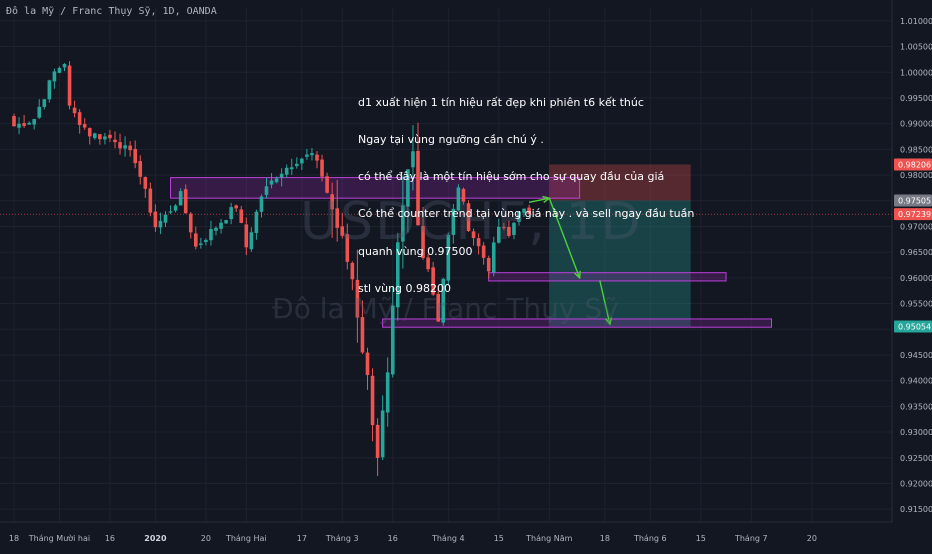 This screenshot has width=932, height=554. Describe the element at coordinates (916, 226) in the screenshot. I see `price-tick-label: 0.97000` at that location.